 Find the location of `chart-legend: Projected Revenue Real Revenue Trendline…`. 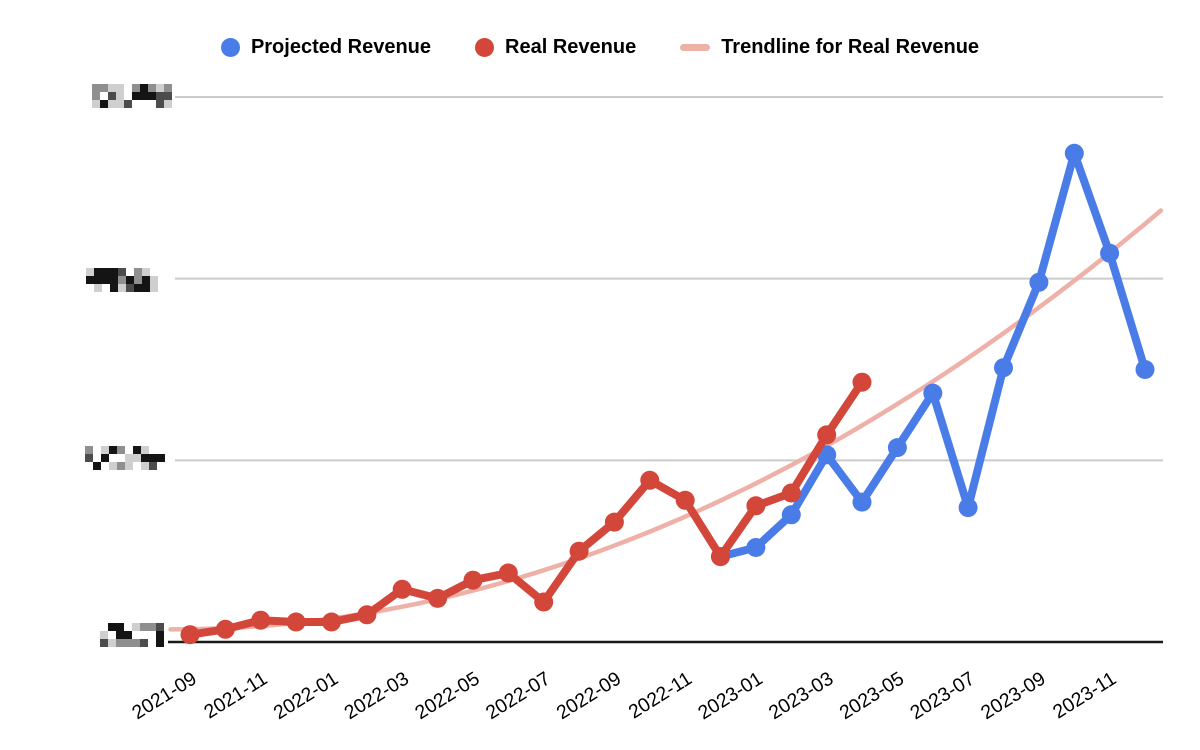

chart-legend: Projected Revenue Real Revenue Trendline… is located at coordinates (600, 47).